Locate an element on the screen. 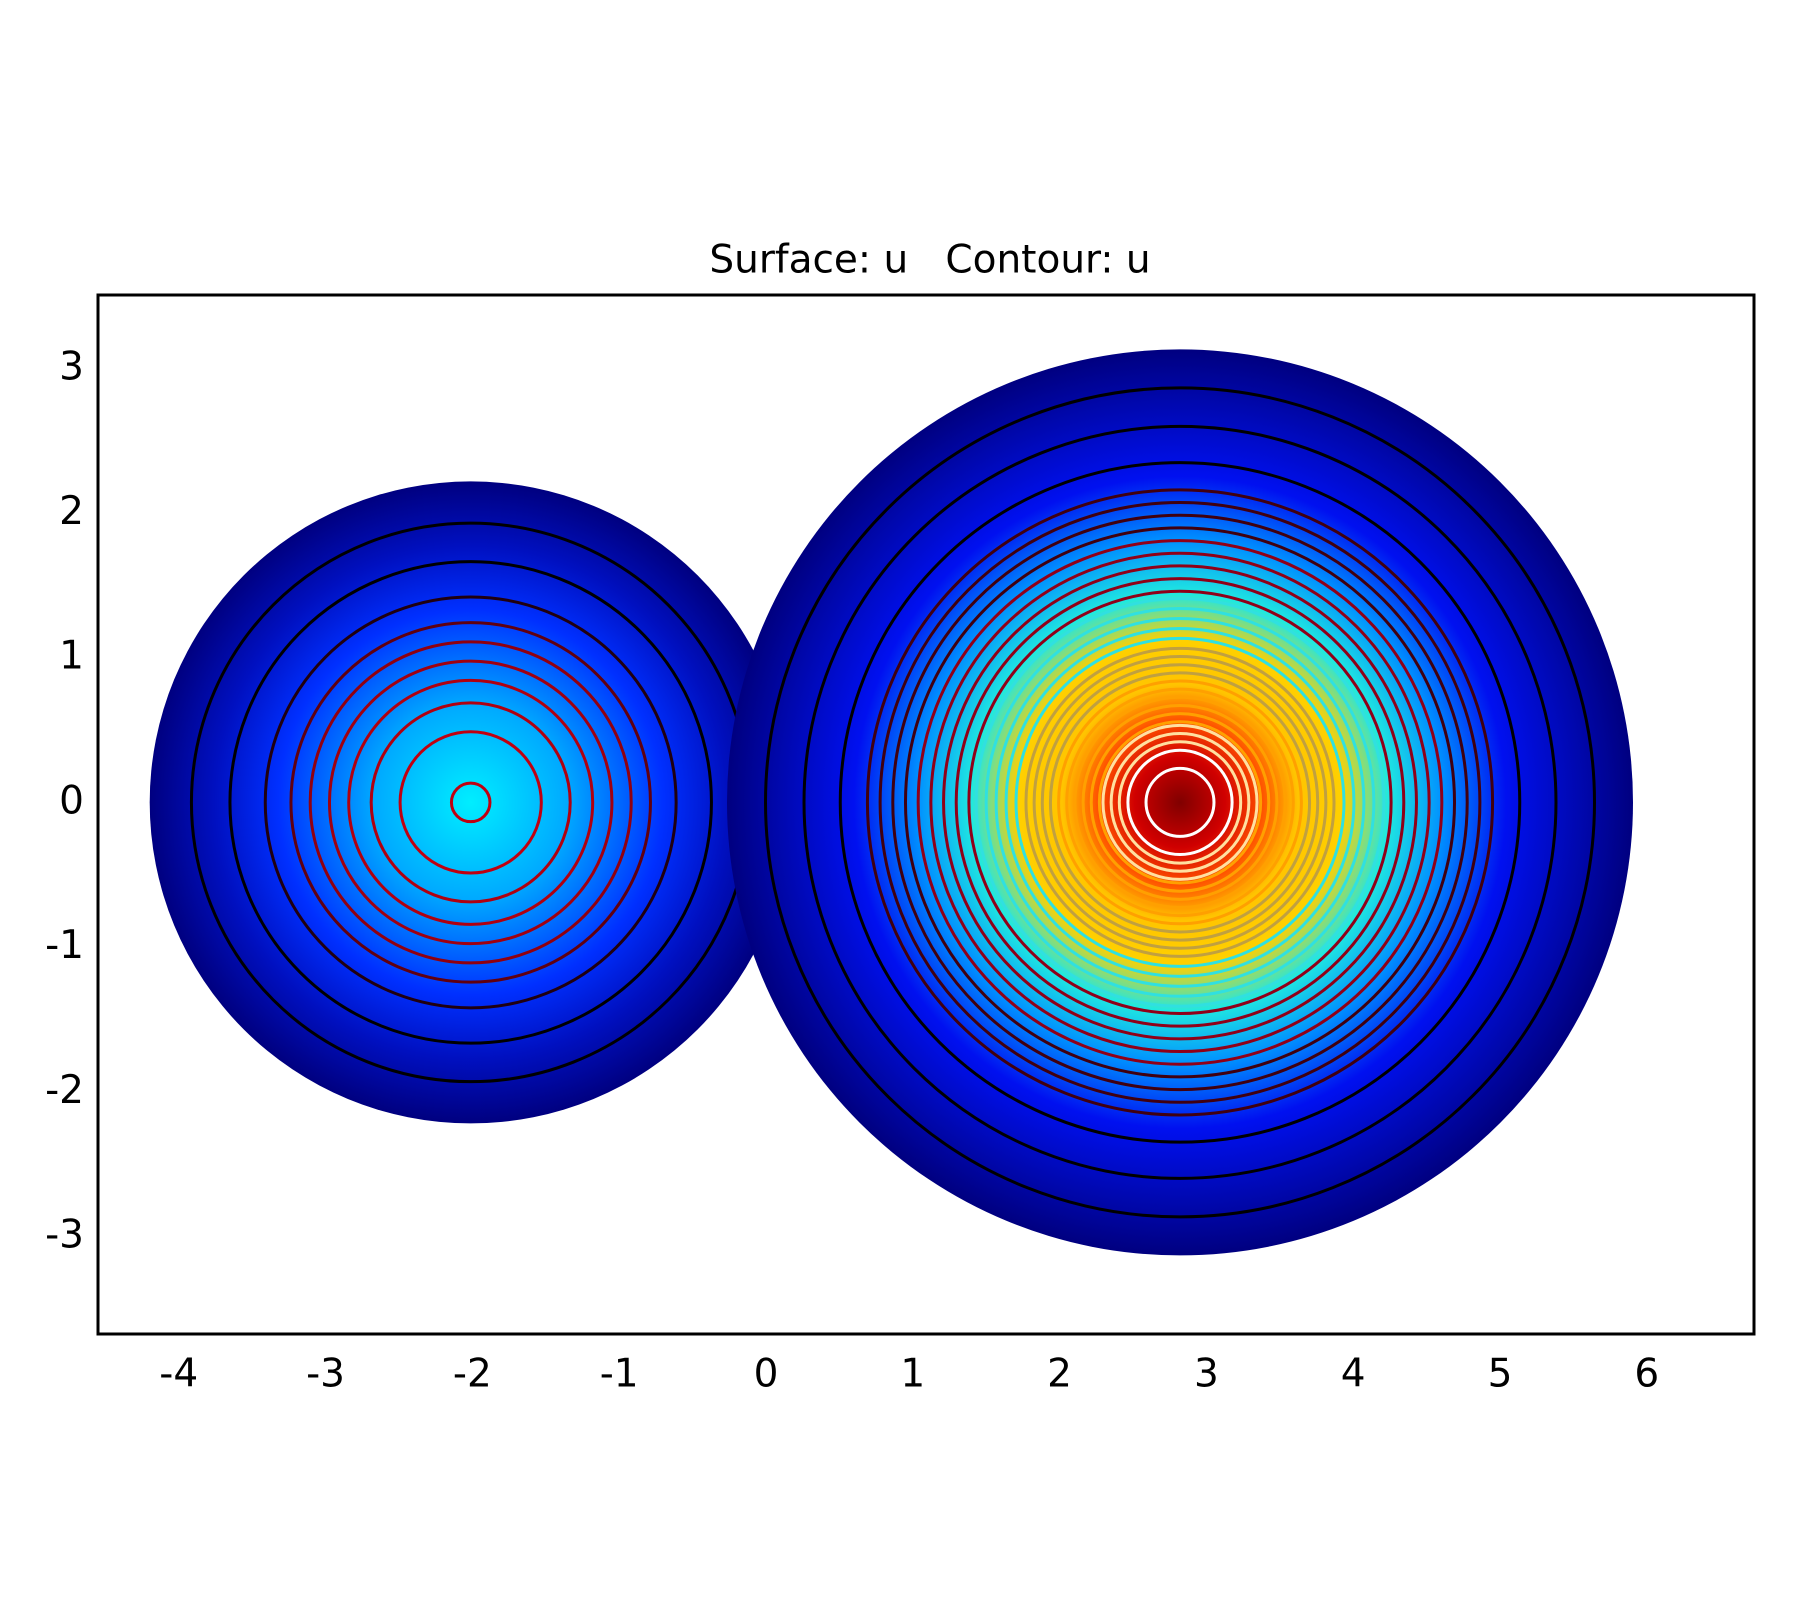  surface-left is located at coordinates (470, 802).